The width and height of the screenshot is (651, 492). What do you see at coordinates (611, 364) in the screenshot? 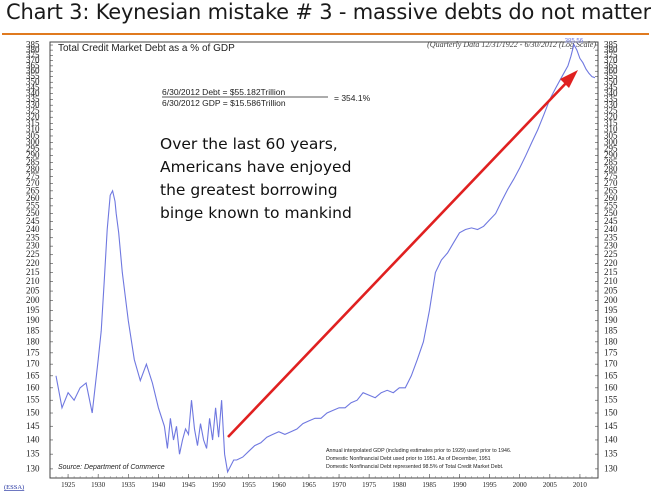
I see `y-tick-label: 170` at bounding box center [611, 364].